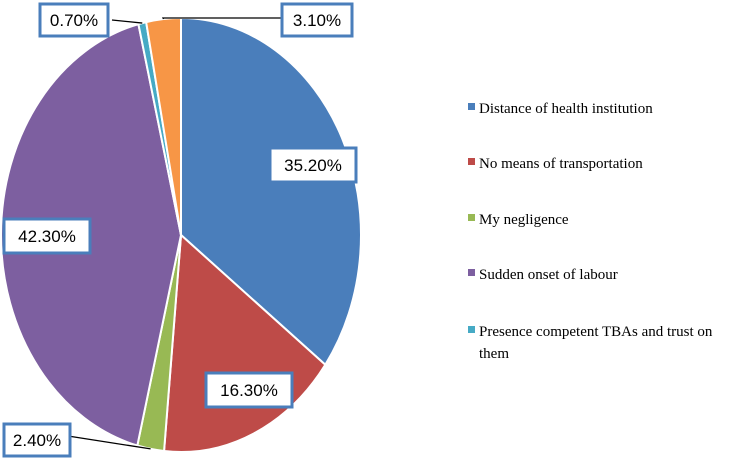  What do you see at coordinates (494, 354) in the screenshot?
I see `legend-label: them` at bounding box center [494, 354].